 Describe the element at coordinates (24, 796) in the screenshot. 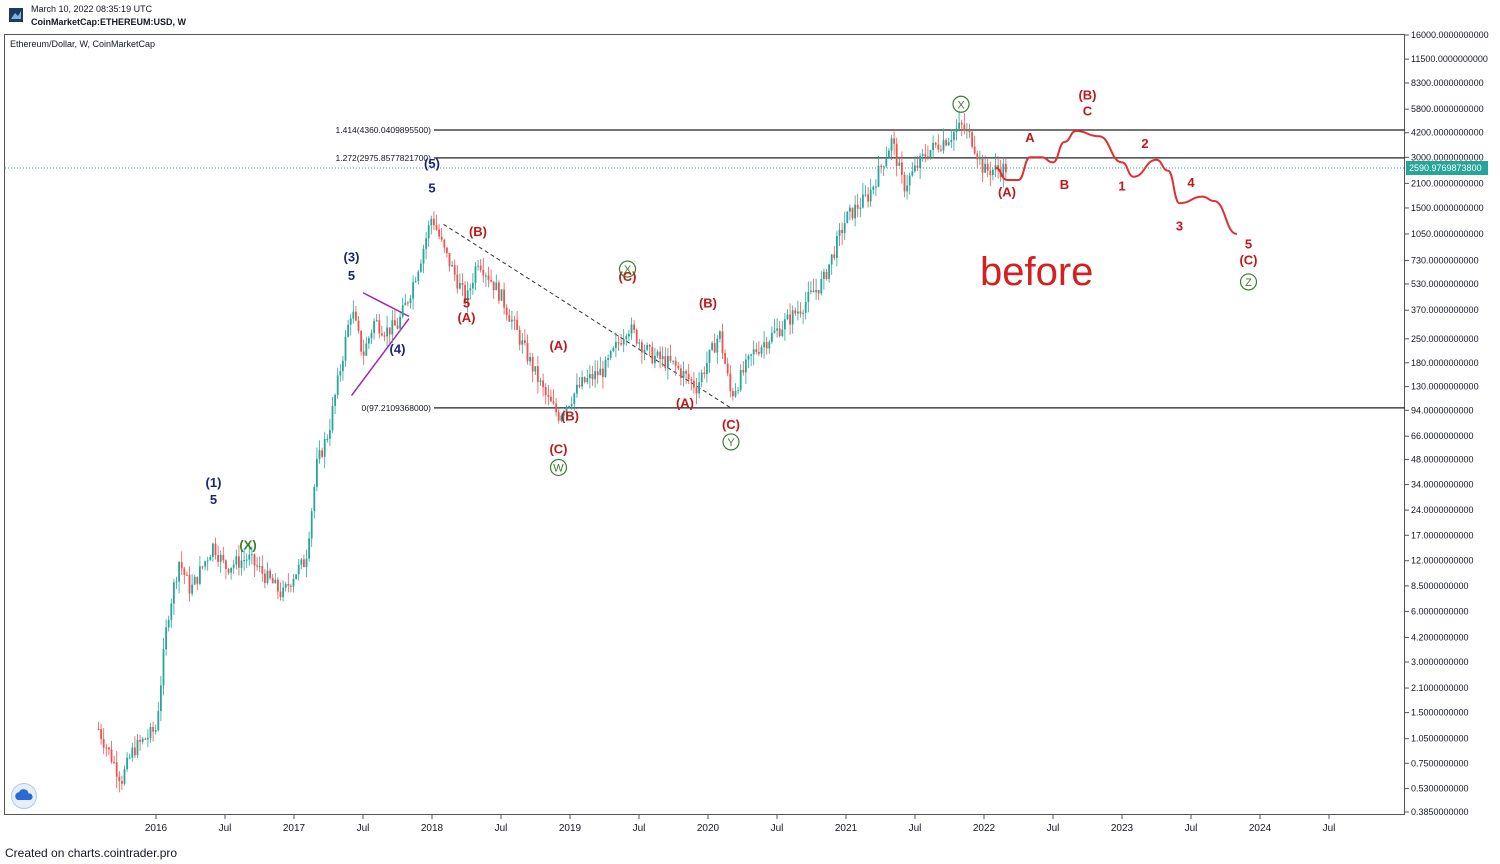

I see `cloud-icon` at that location.